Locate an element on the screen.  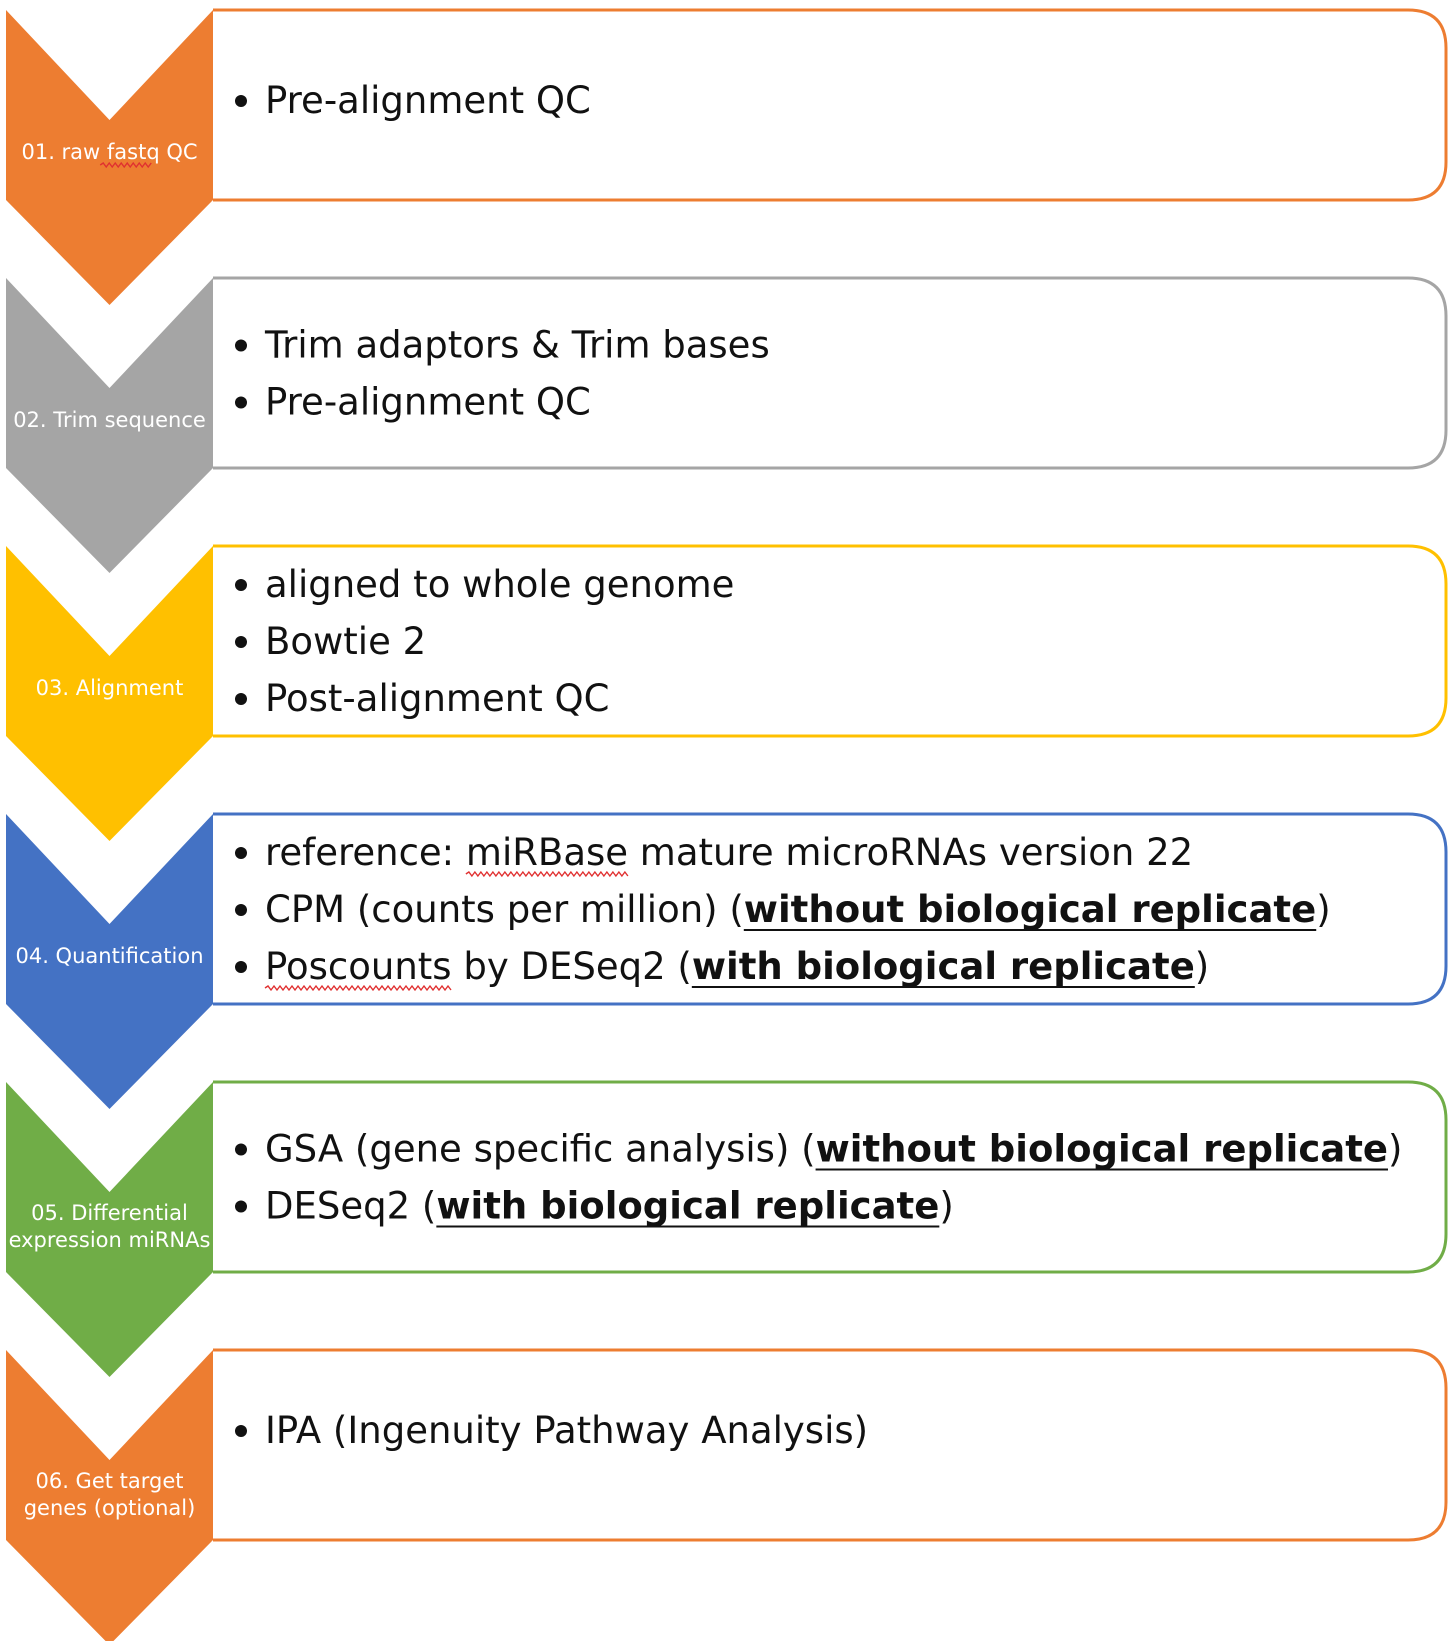
bullet-text: IPA (Ingenuity Pathway Analysis) is located at coordinates (566, 1430).